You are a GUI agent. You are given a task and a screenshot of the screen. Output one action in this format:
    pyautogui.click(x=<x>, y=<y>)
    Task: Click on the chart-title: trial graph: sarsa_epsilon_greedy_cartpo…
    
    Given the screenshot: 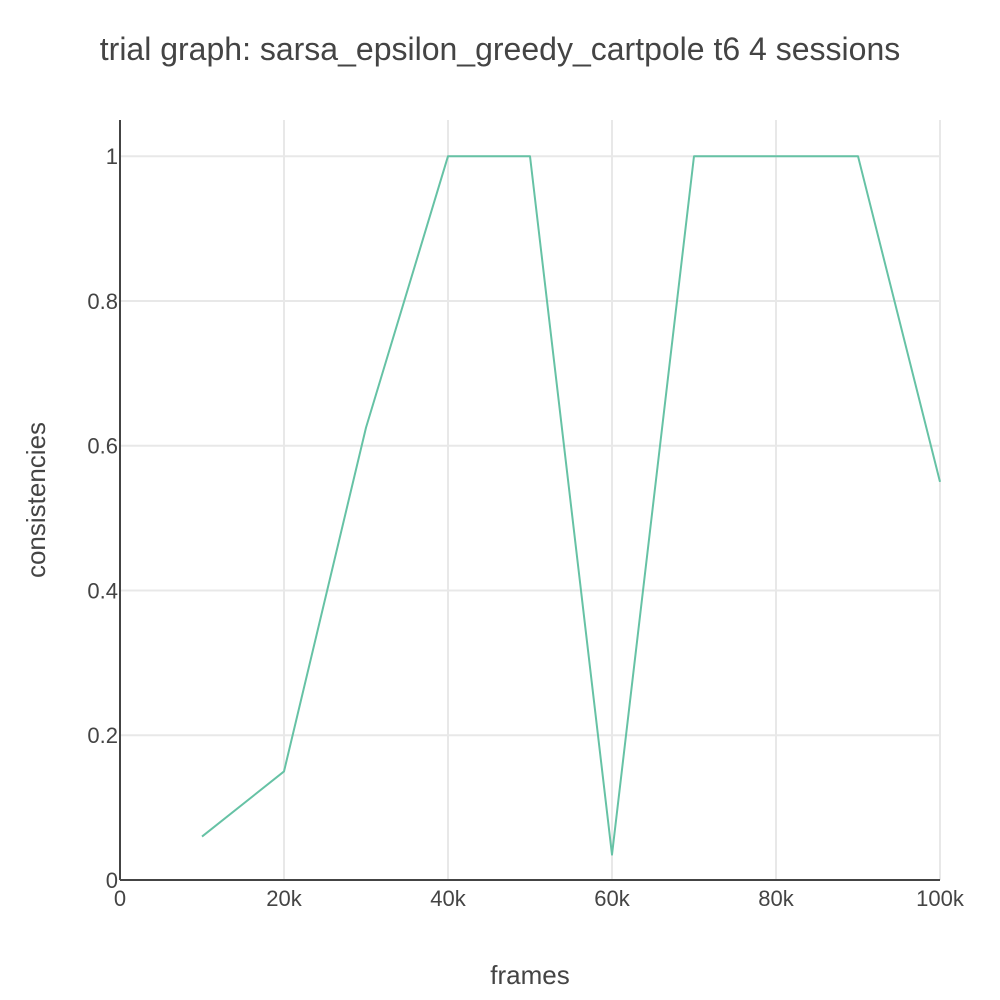 What is the action you would take?
    pyautogui.click(x=500, y=49)
    